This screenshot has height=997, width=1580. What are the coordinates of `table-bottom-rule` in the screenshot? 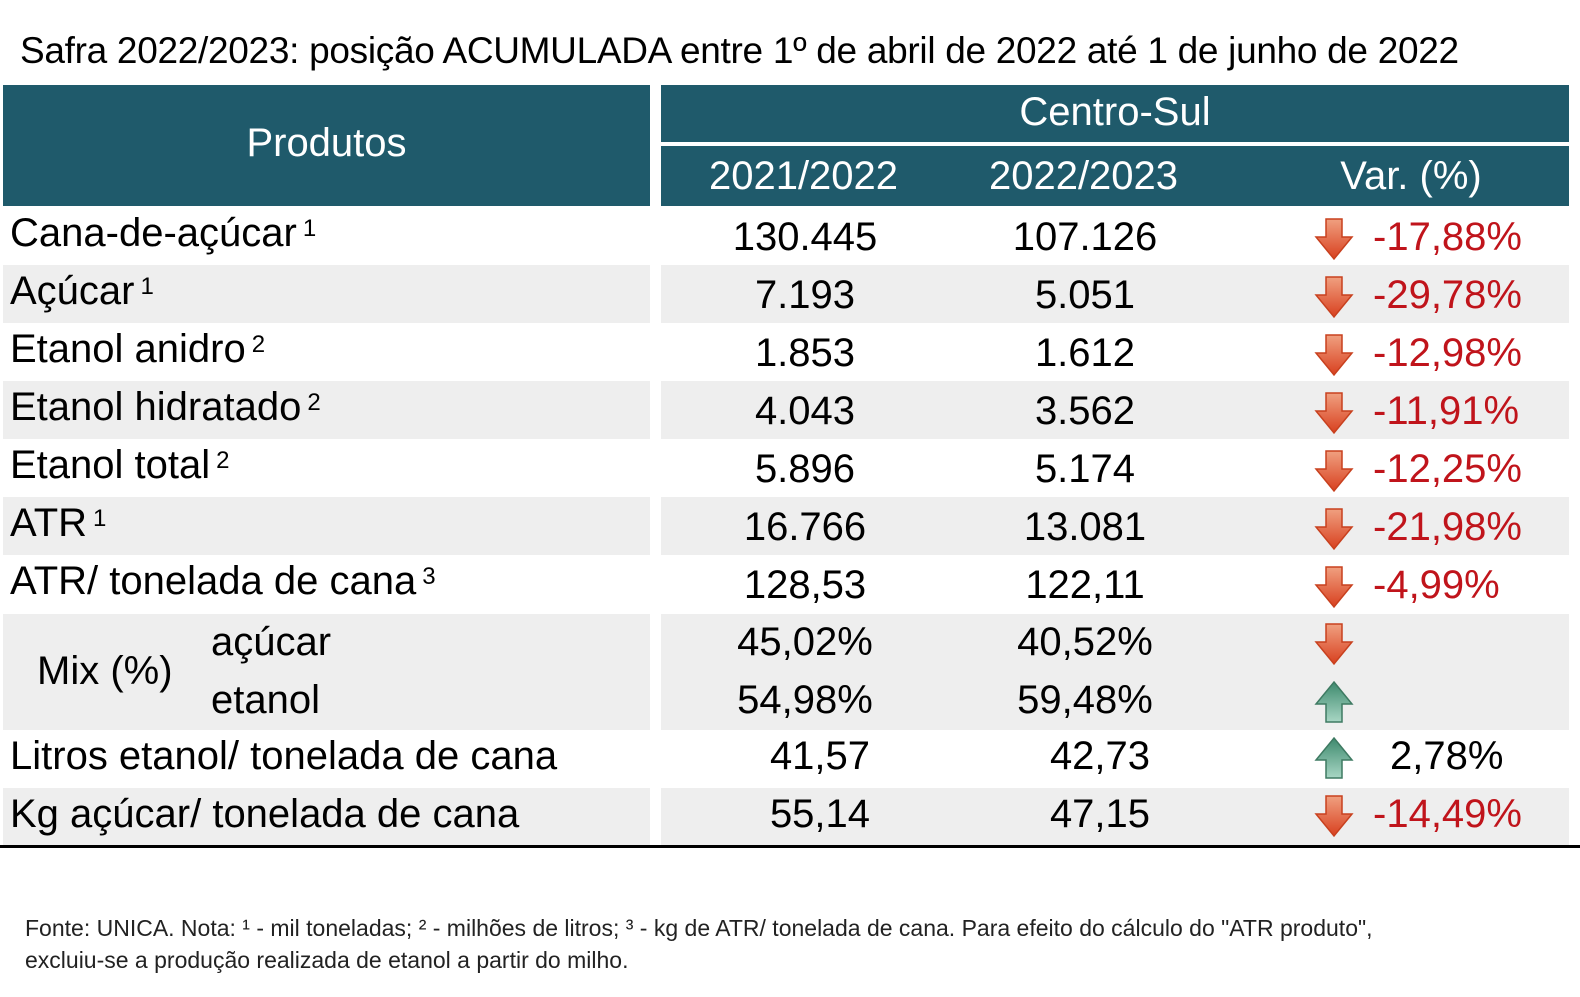 It's located at (790, 846).